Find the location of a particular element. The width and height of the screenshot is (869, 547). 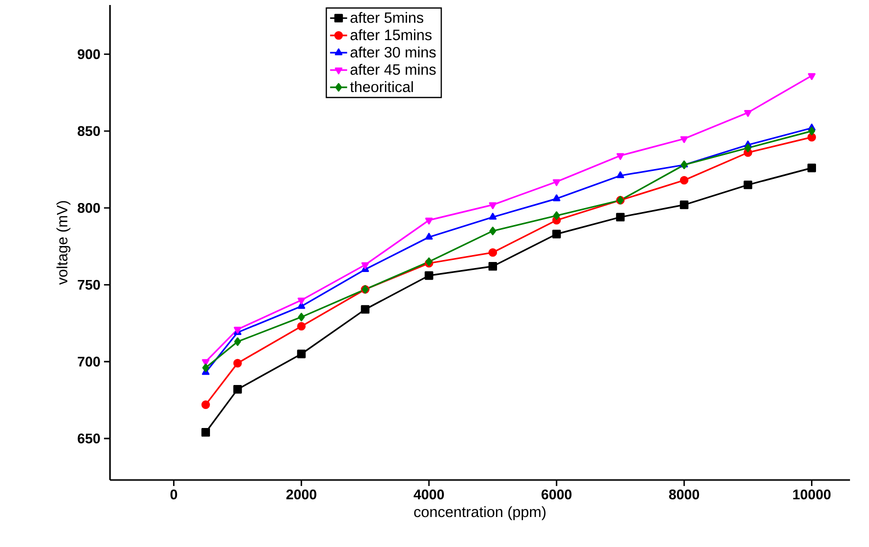

x-tick-label: 6000 is located at coordinates (557, 494).